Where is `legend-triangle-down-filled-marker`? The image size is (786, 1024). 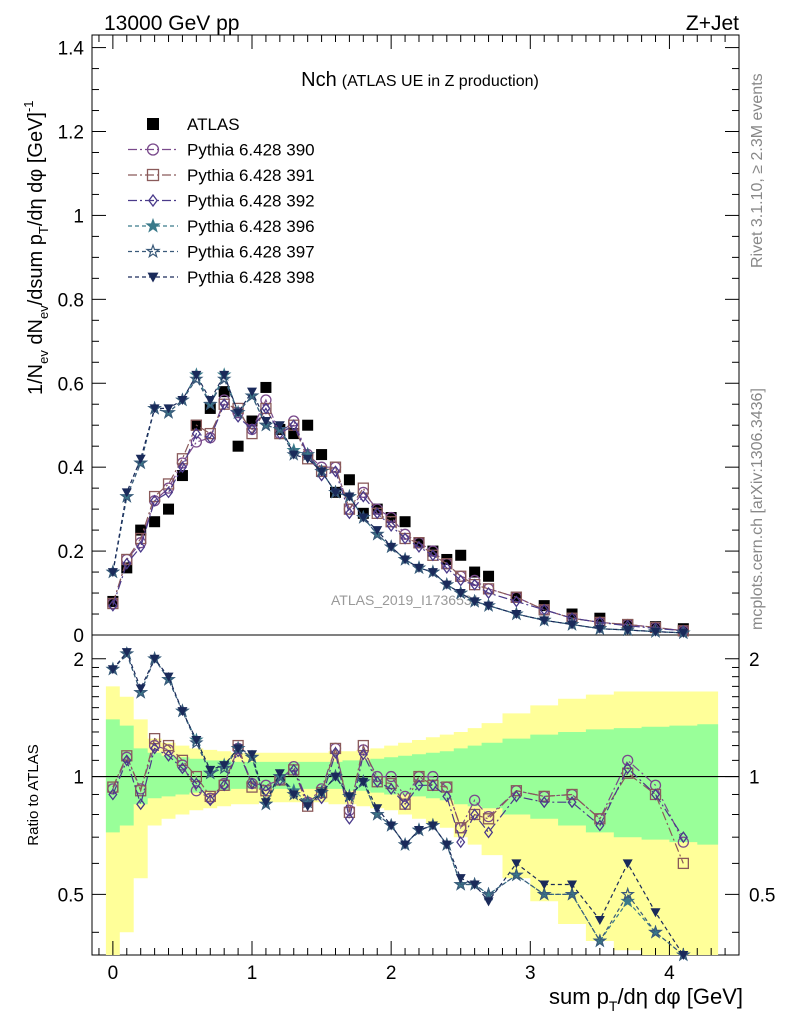 legend-triangle-down-filled-marker is located at coordinates (153, 277).